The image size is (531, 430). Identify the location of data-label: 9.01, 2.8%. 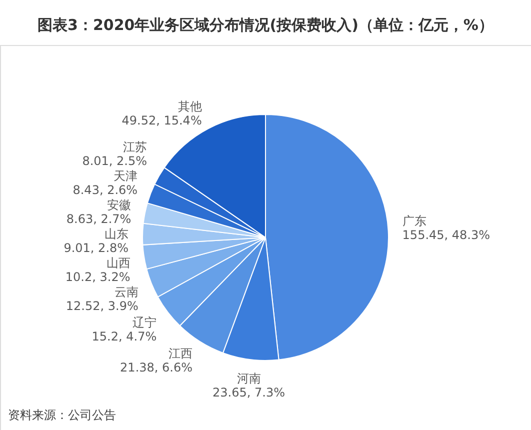
(96, 248).